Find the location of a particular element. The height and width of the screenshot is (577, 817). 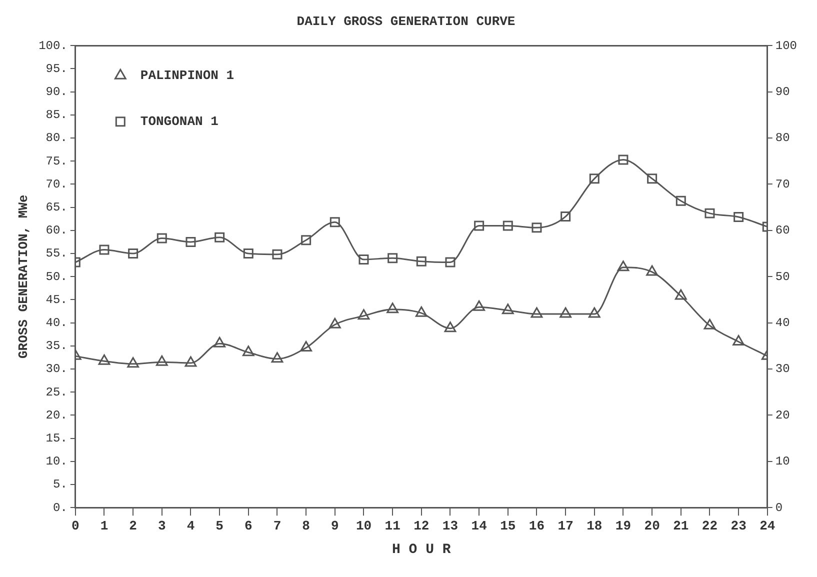

y-axis-title: GROSS GENERATION, MWe is located at coordinates (24, 276).